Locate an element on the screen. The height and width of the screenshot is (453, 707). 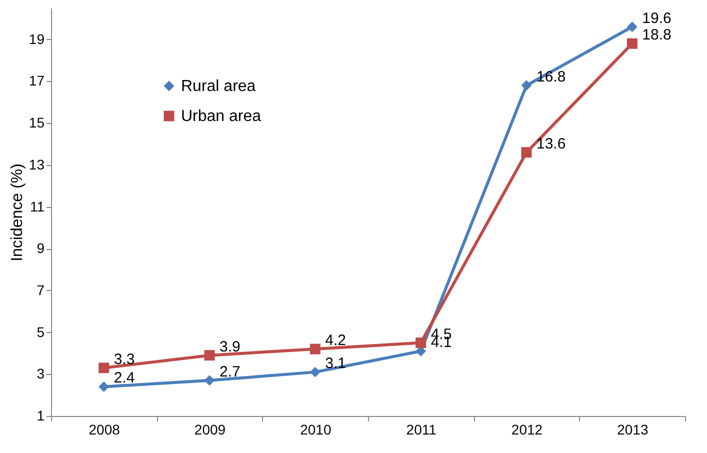
y-tick-label: 5 is located at coordinates (40, 332).